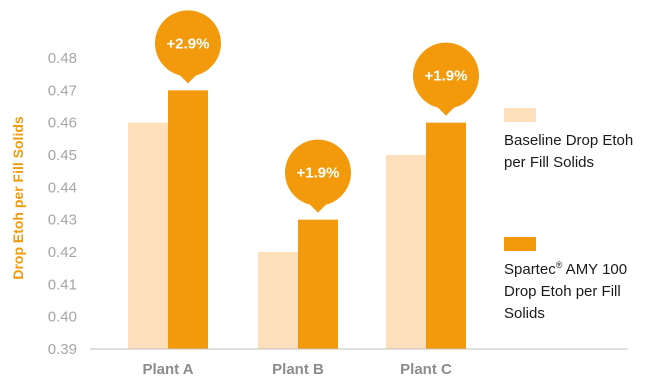  Describe the element at coordinates (62, 58) in the screenshot. I see `y-tick-label: 0.48` at that location.